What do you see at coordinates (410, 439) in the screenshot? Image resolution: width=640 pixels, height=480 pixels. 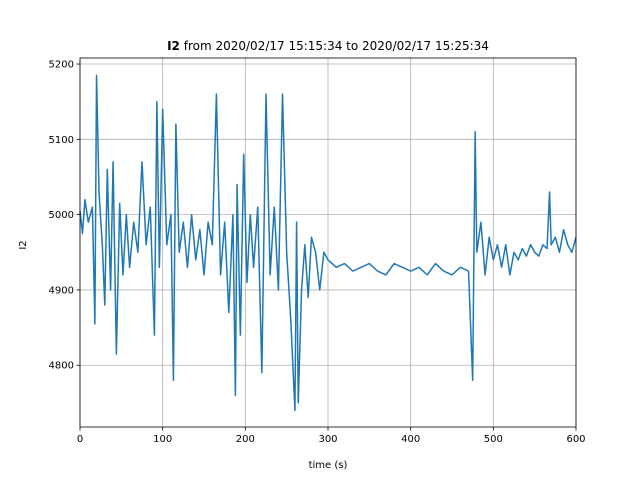 I see `x-tick-label: 400` at bounding box center [410, 439].